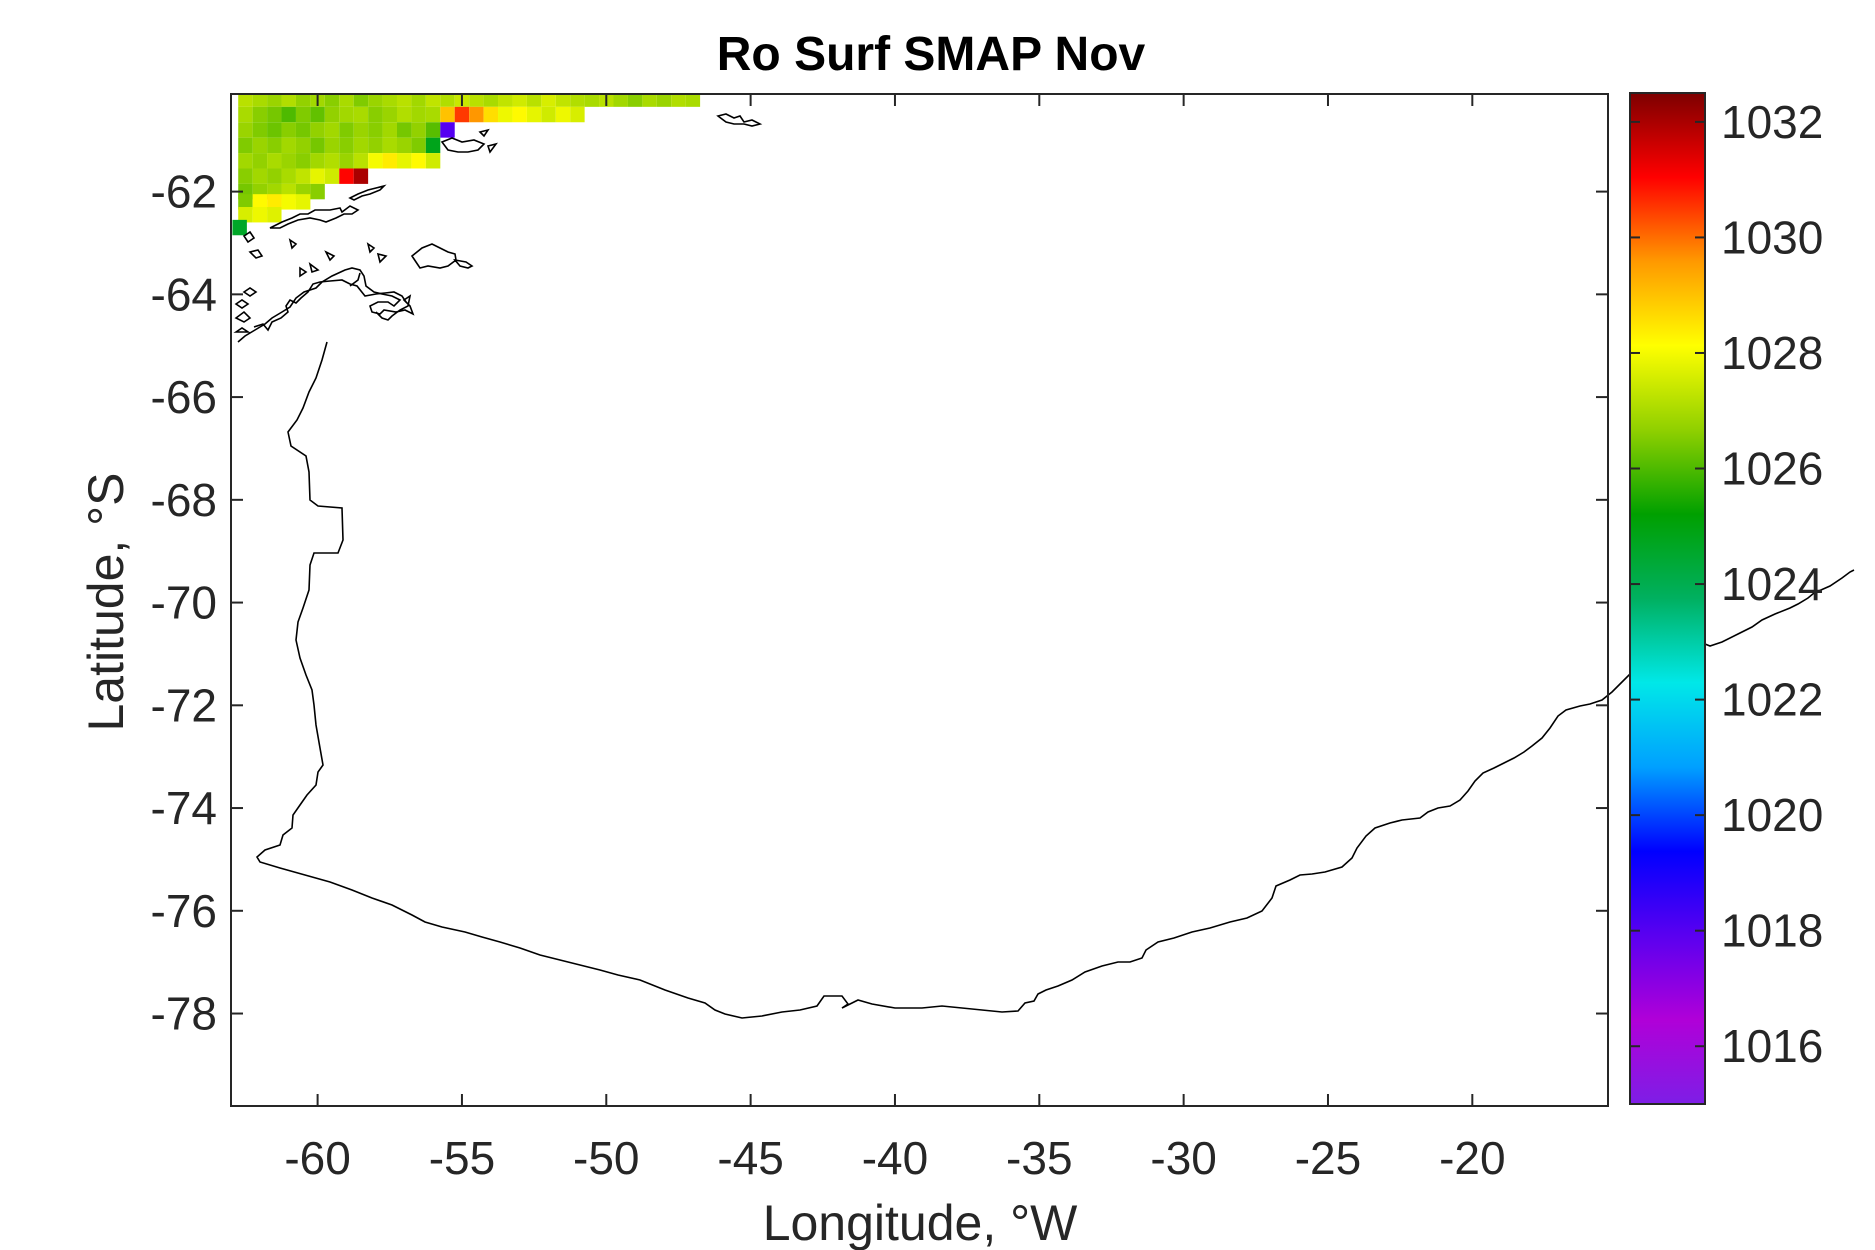 This screenshot has height=1250, width=1875. What do you see at coordinates (606, 1158) in the screenshot?
I see `x-tick-label: -50` at bounding box center [606, 1158].